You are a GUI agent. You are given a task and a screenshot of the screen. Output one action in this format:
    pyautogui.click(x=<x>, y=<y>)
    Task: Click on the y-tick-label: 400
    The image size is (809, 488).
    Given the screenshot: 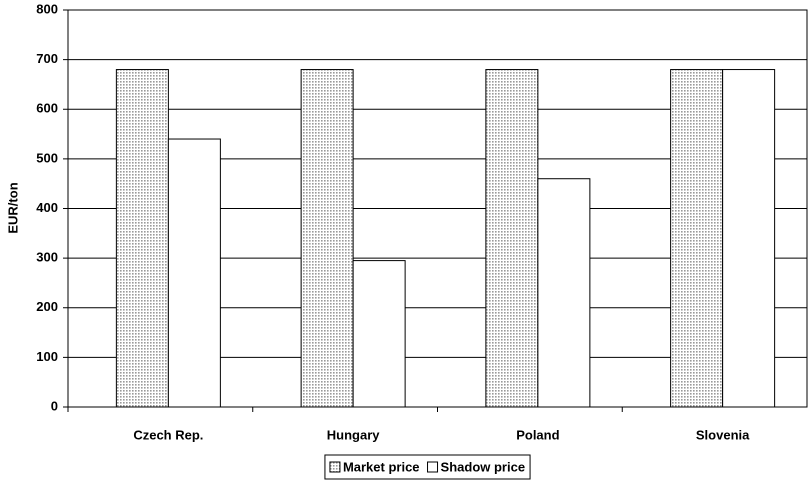 What is the action you would take?
    pyautogui.click(x=47, y=207)
    